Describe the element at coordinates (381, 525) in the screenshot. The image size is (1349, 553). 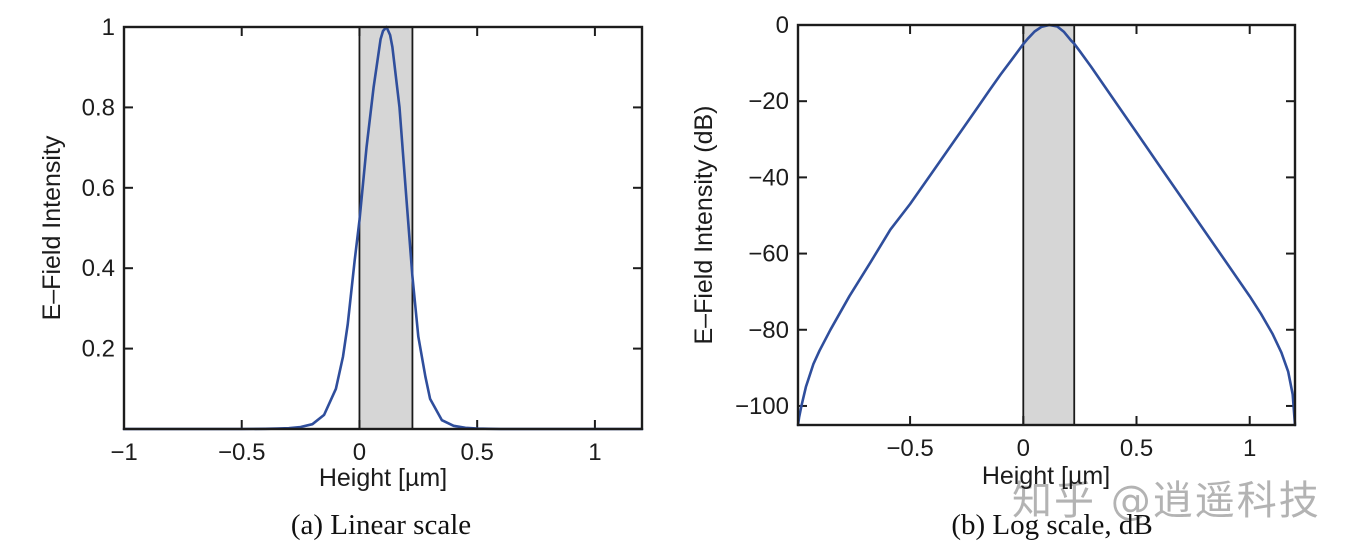
I see `caption-linear: (a) Linear scale` at that location.